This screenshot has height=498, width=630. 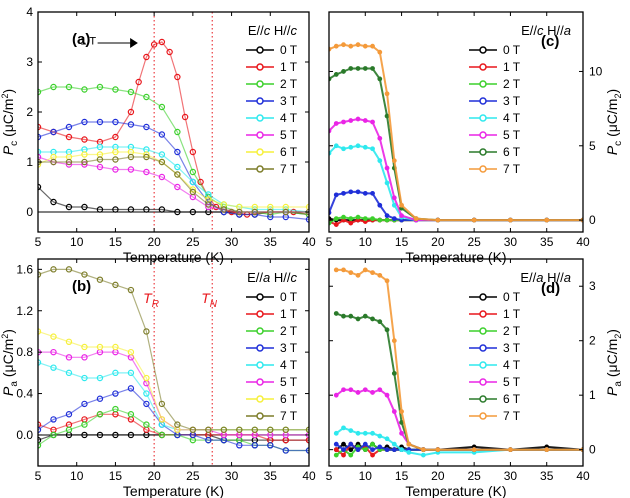 I want to click on annotation-label: 1 T, so click(x=88, y=42).